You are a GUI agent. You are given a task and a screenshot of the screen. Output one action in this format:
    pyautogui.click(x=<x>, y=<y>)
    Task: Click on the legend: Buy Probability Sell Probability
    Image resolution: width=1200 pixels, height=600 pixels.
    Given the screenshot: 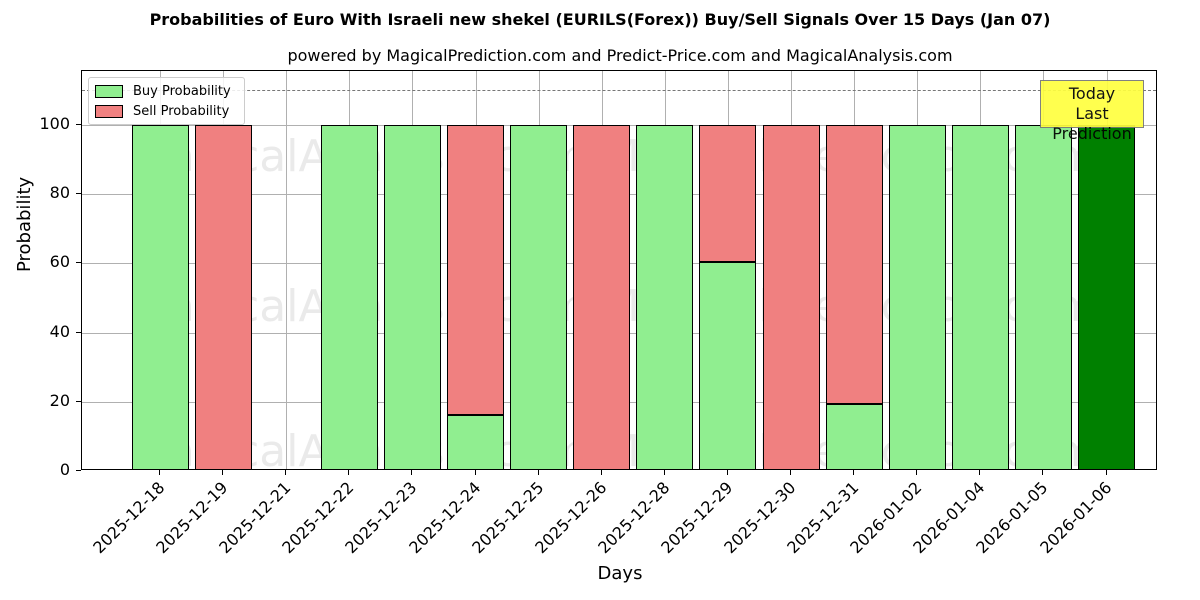 What is the action you would take?
    pyautogui.click(x=166, y=101)
    